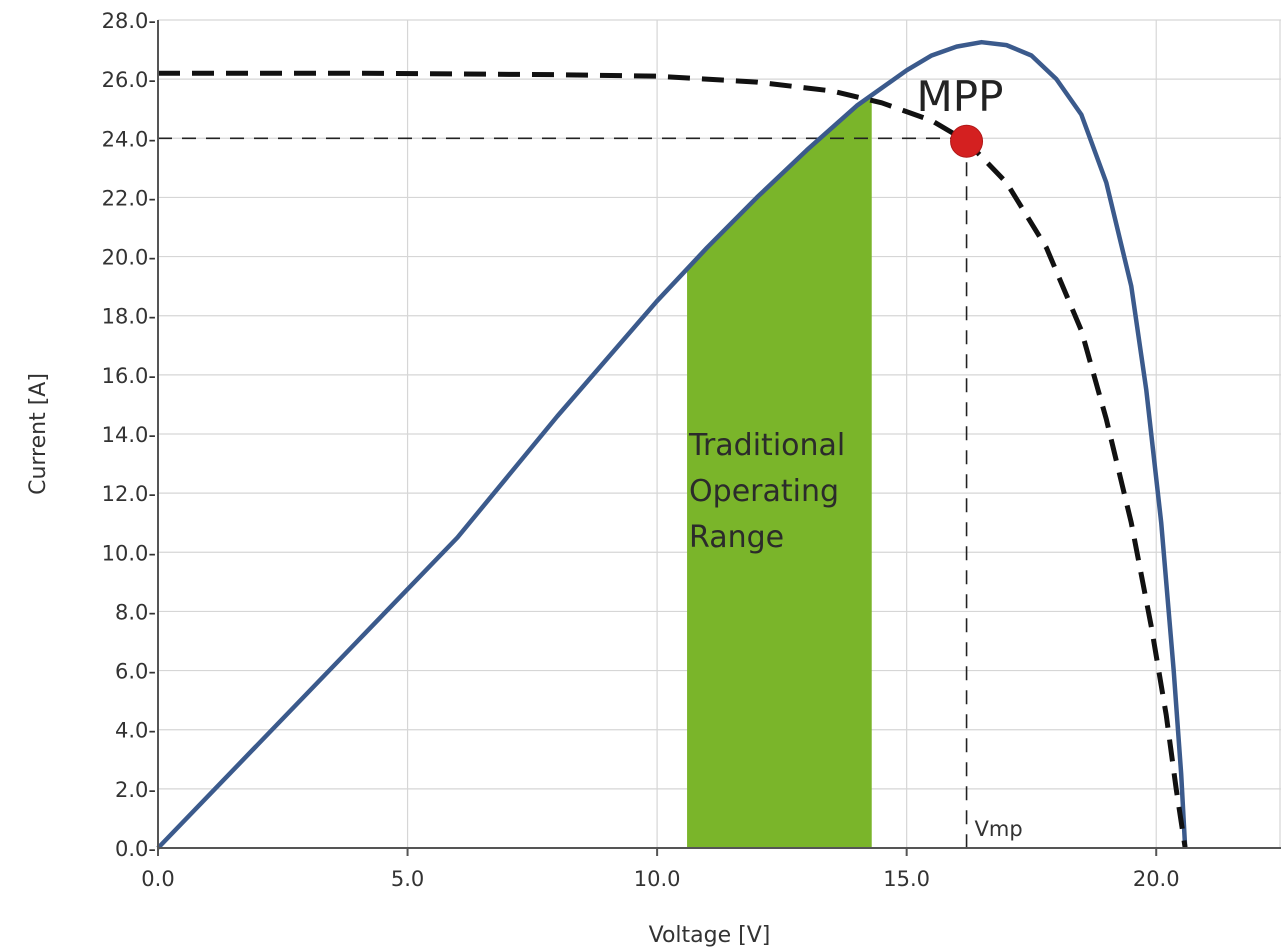 The image size is (1281, 950). I want to click on operating-range-label-line-1: Operating, so click(764, 491).